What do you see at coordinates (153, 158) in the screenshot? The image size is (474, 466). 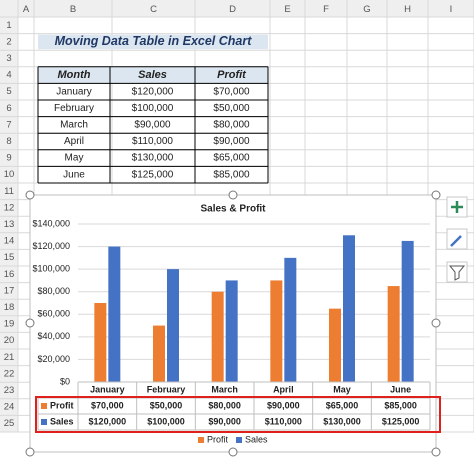 I see `table-cell: $130,000` at bounding box center [153, 158].